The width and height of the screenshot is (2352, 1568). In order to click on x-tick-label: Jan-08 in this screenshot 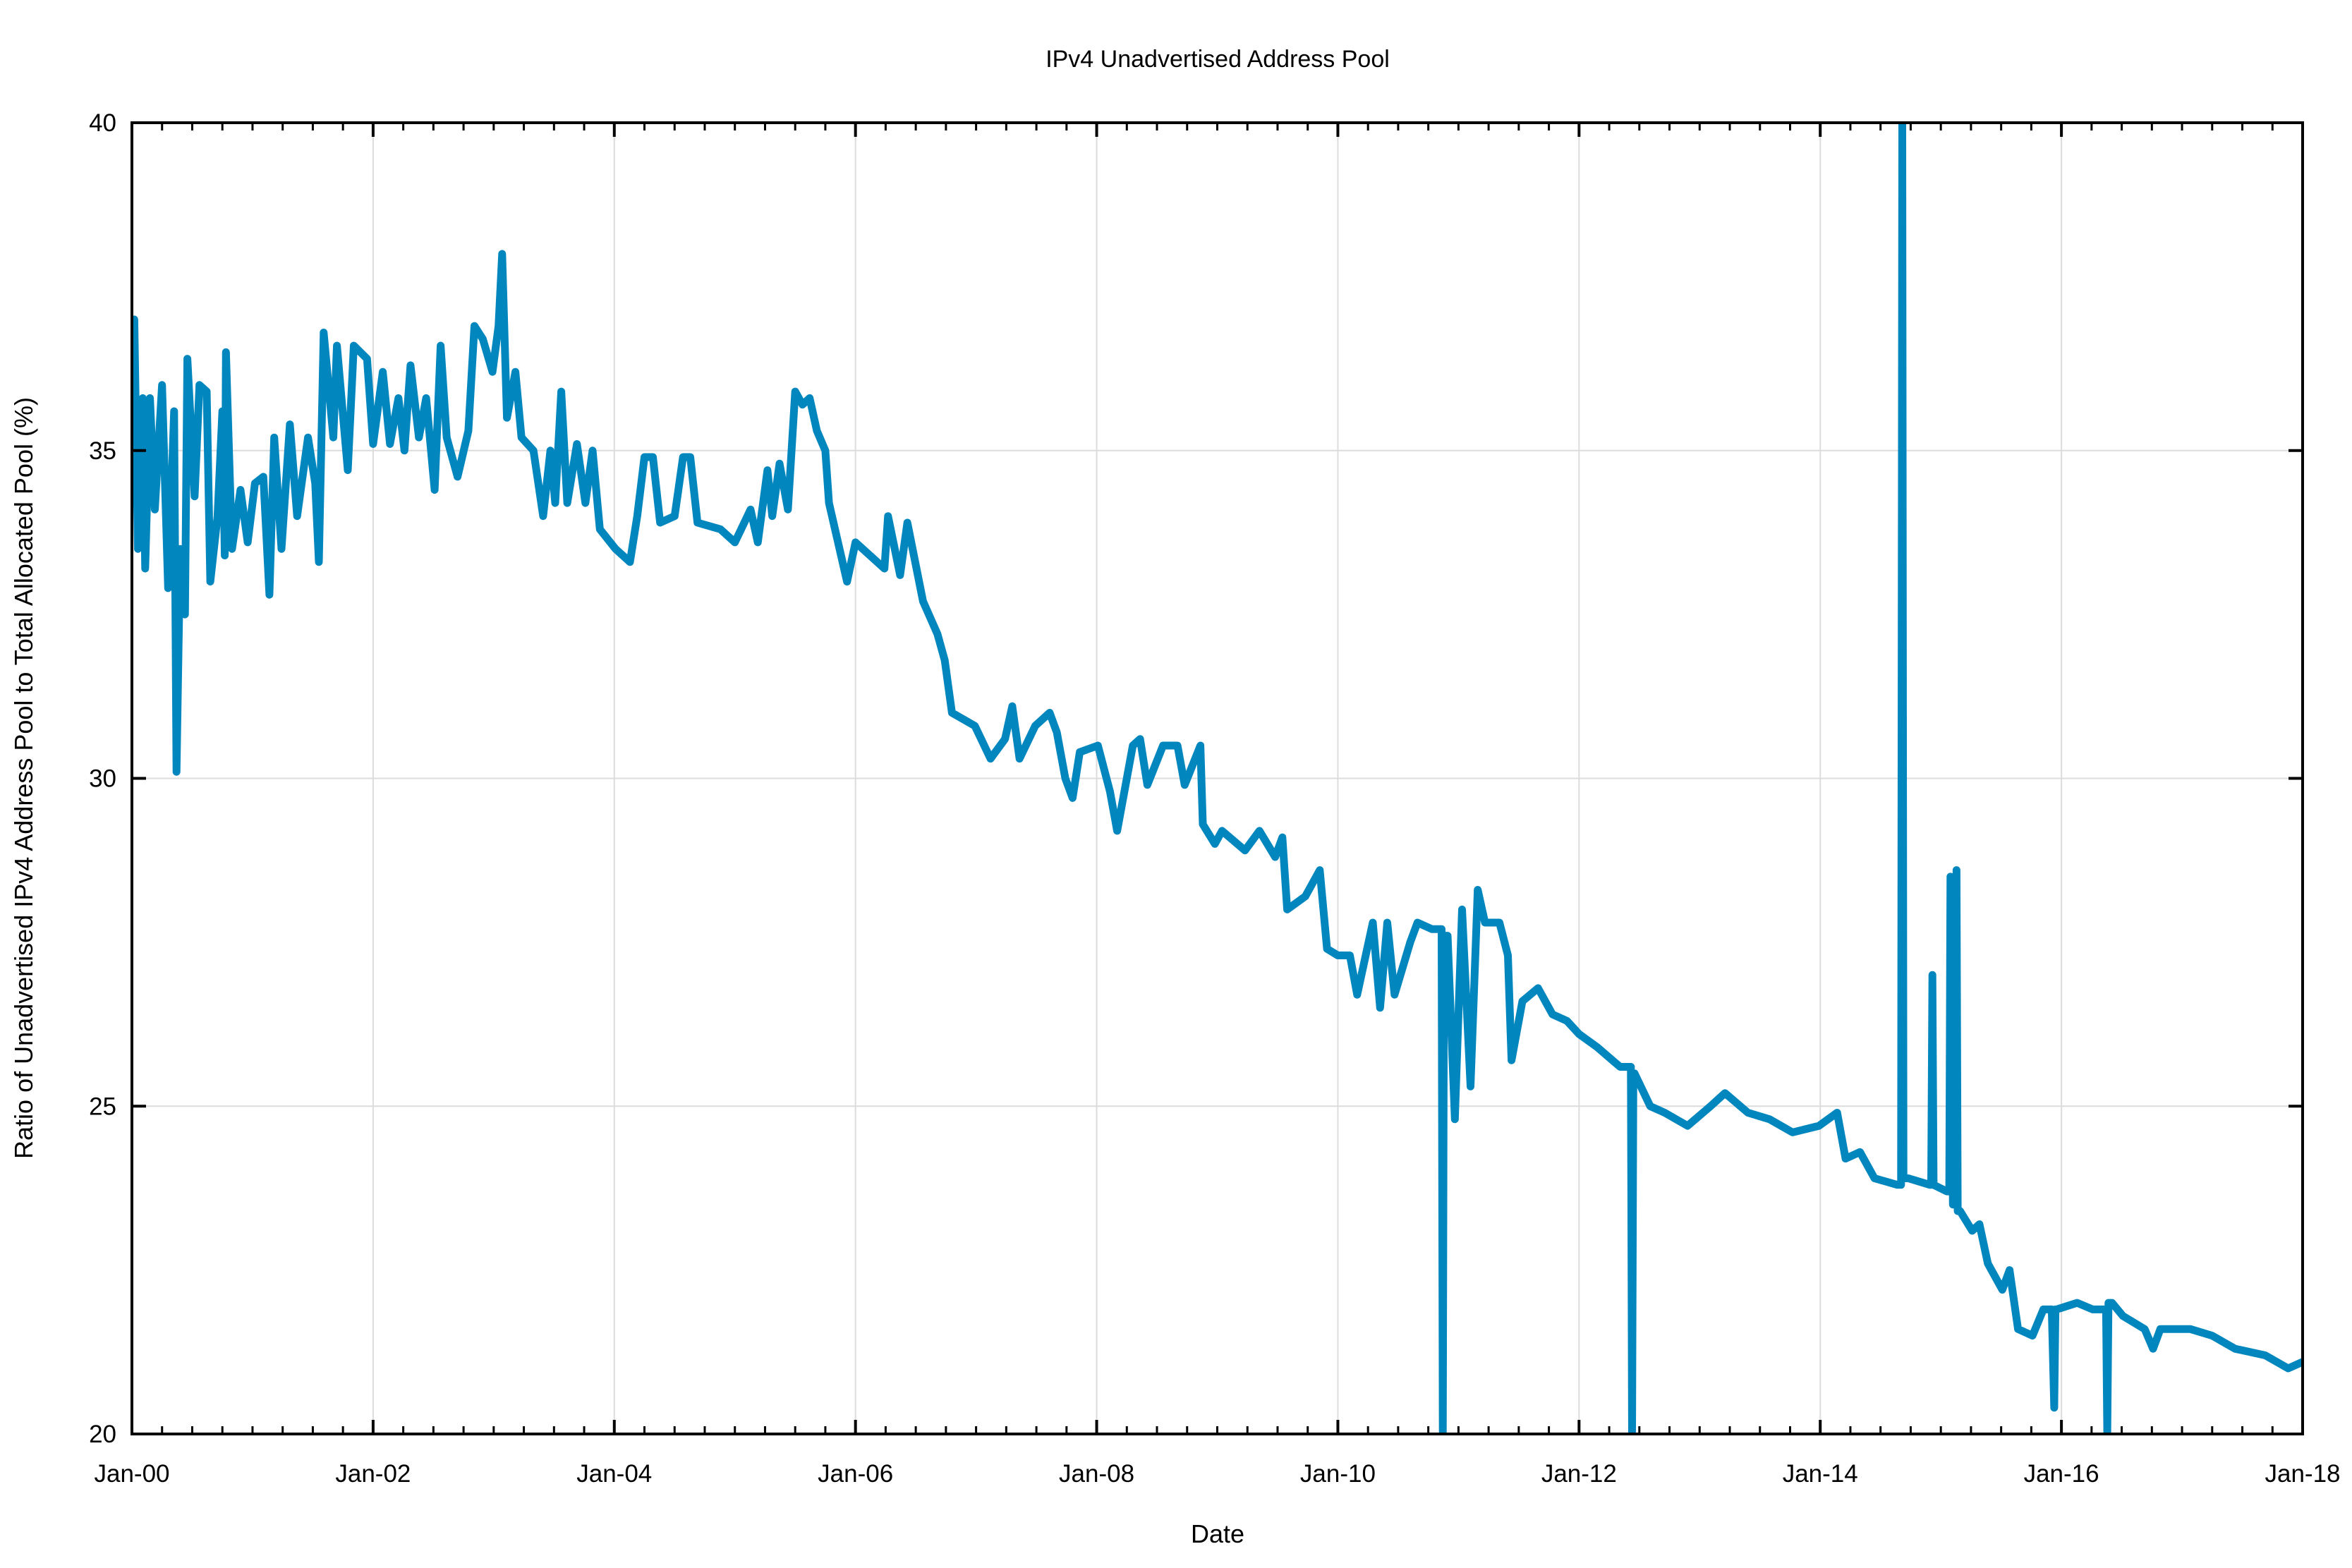, I will do `click(1097, 1474)`.